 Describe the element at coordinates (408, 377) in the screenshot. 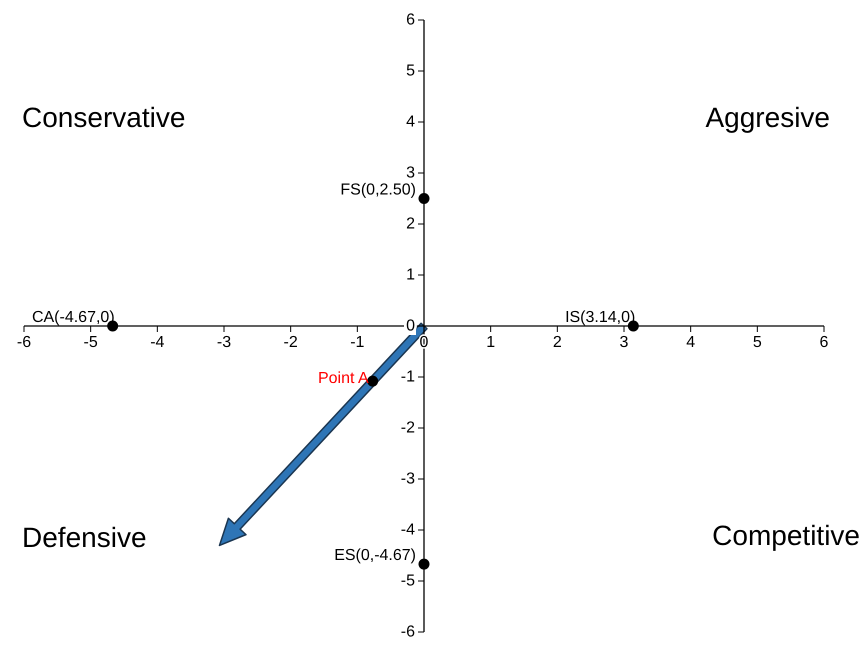

I see `y-tick-label: -1` at that location.